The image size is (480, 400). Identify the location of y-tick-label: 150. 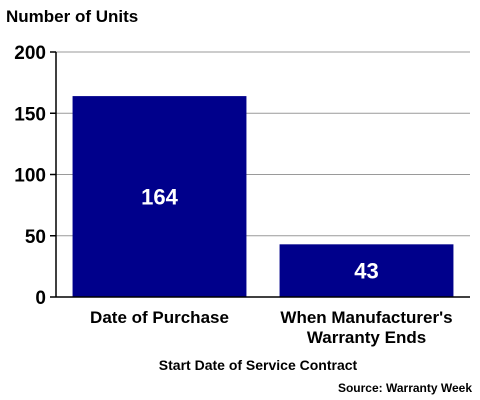
(30, 114).